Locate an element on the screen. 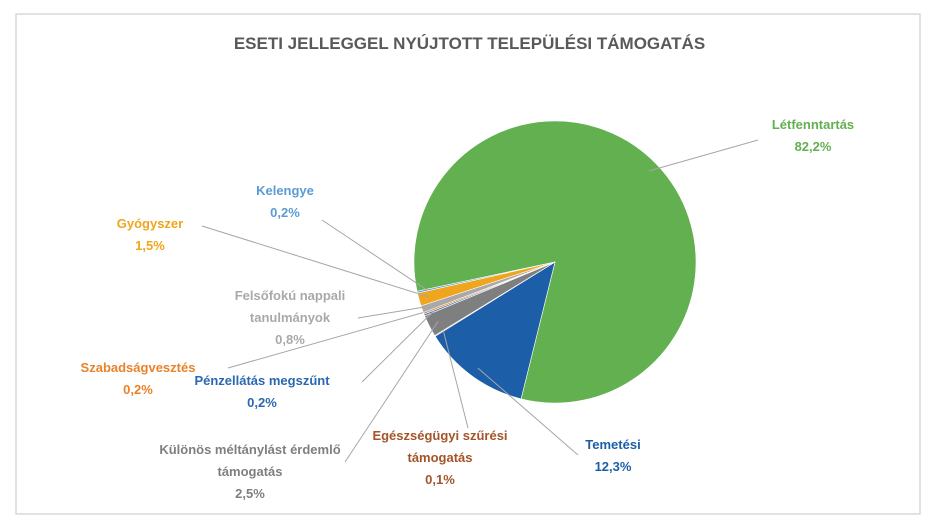 The image size is (939, 525). category-label: Egészségügyi szűrési támogatás is located at coordinates (440, 446).